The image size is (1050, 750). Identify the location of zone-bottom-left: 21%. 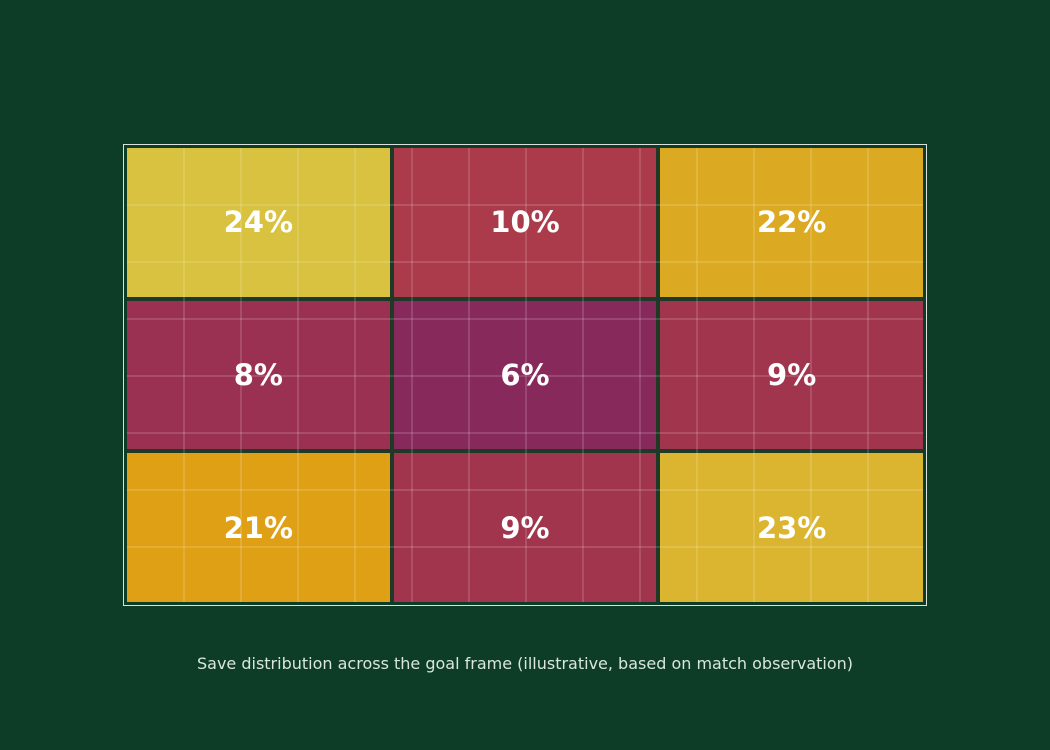
(258, 527).